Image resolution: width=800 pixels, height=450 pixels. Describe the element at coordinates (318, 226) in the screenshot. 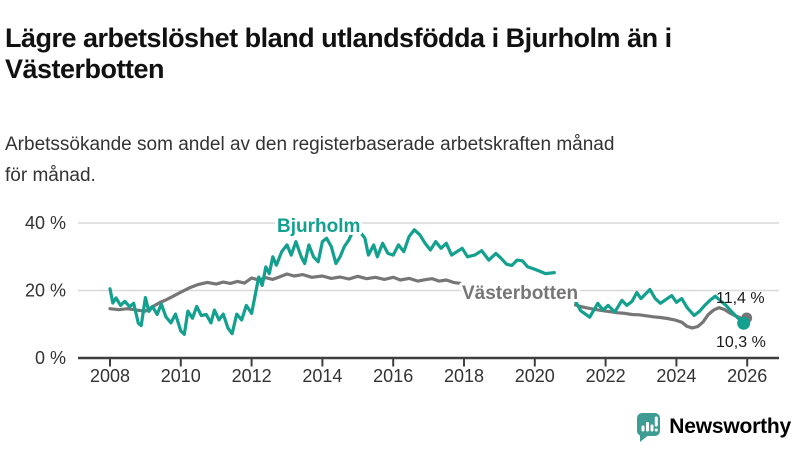

I see `series-label-bjurholm: Bjurholm` at that location.